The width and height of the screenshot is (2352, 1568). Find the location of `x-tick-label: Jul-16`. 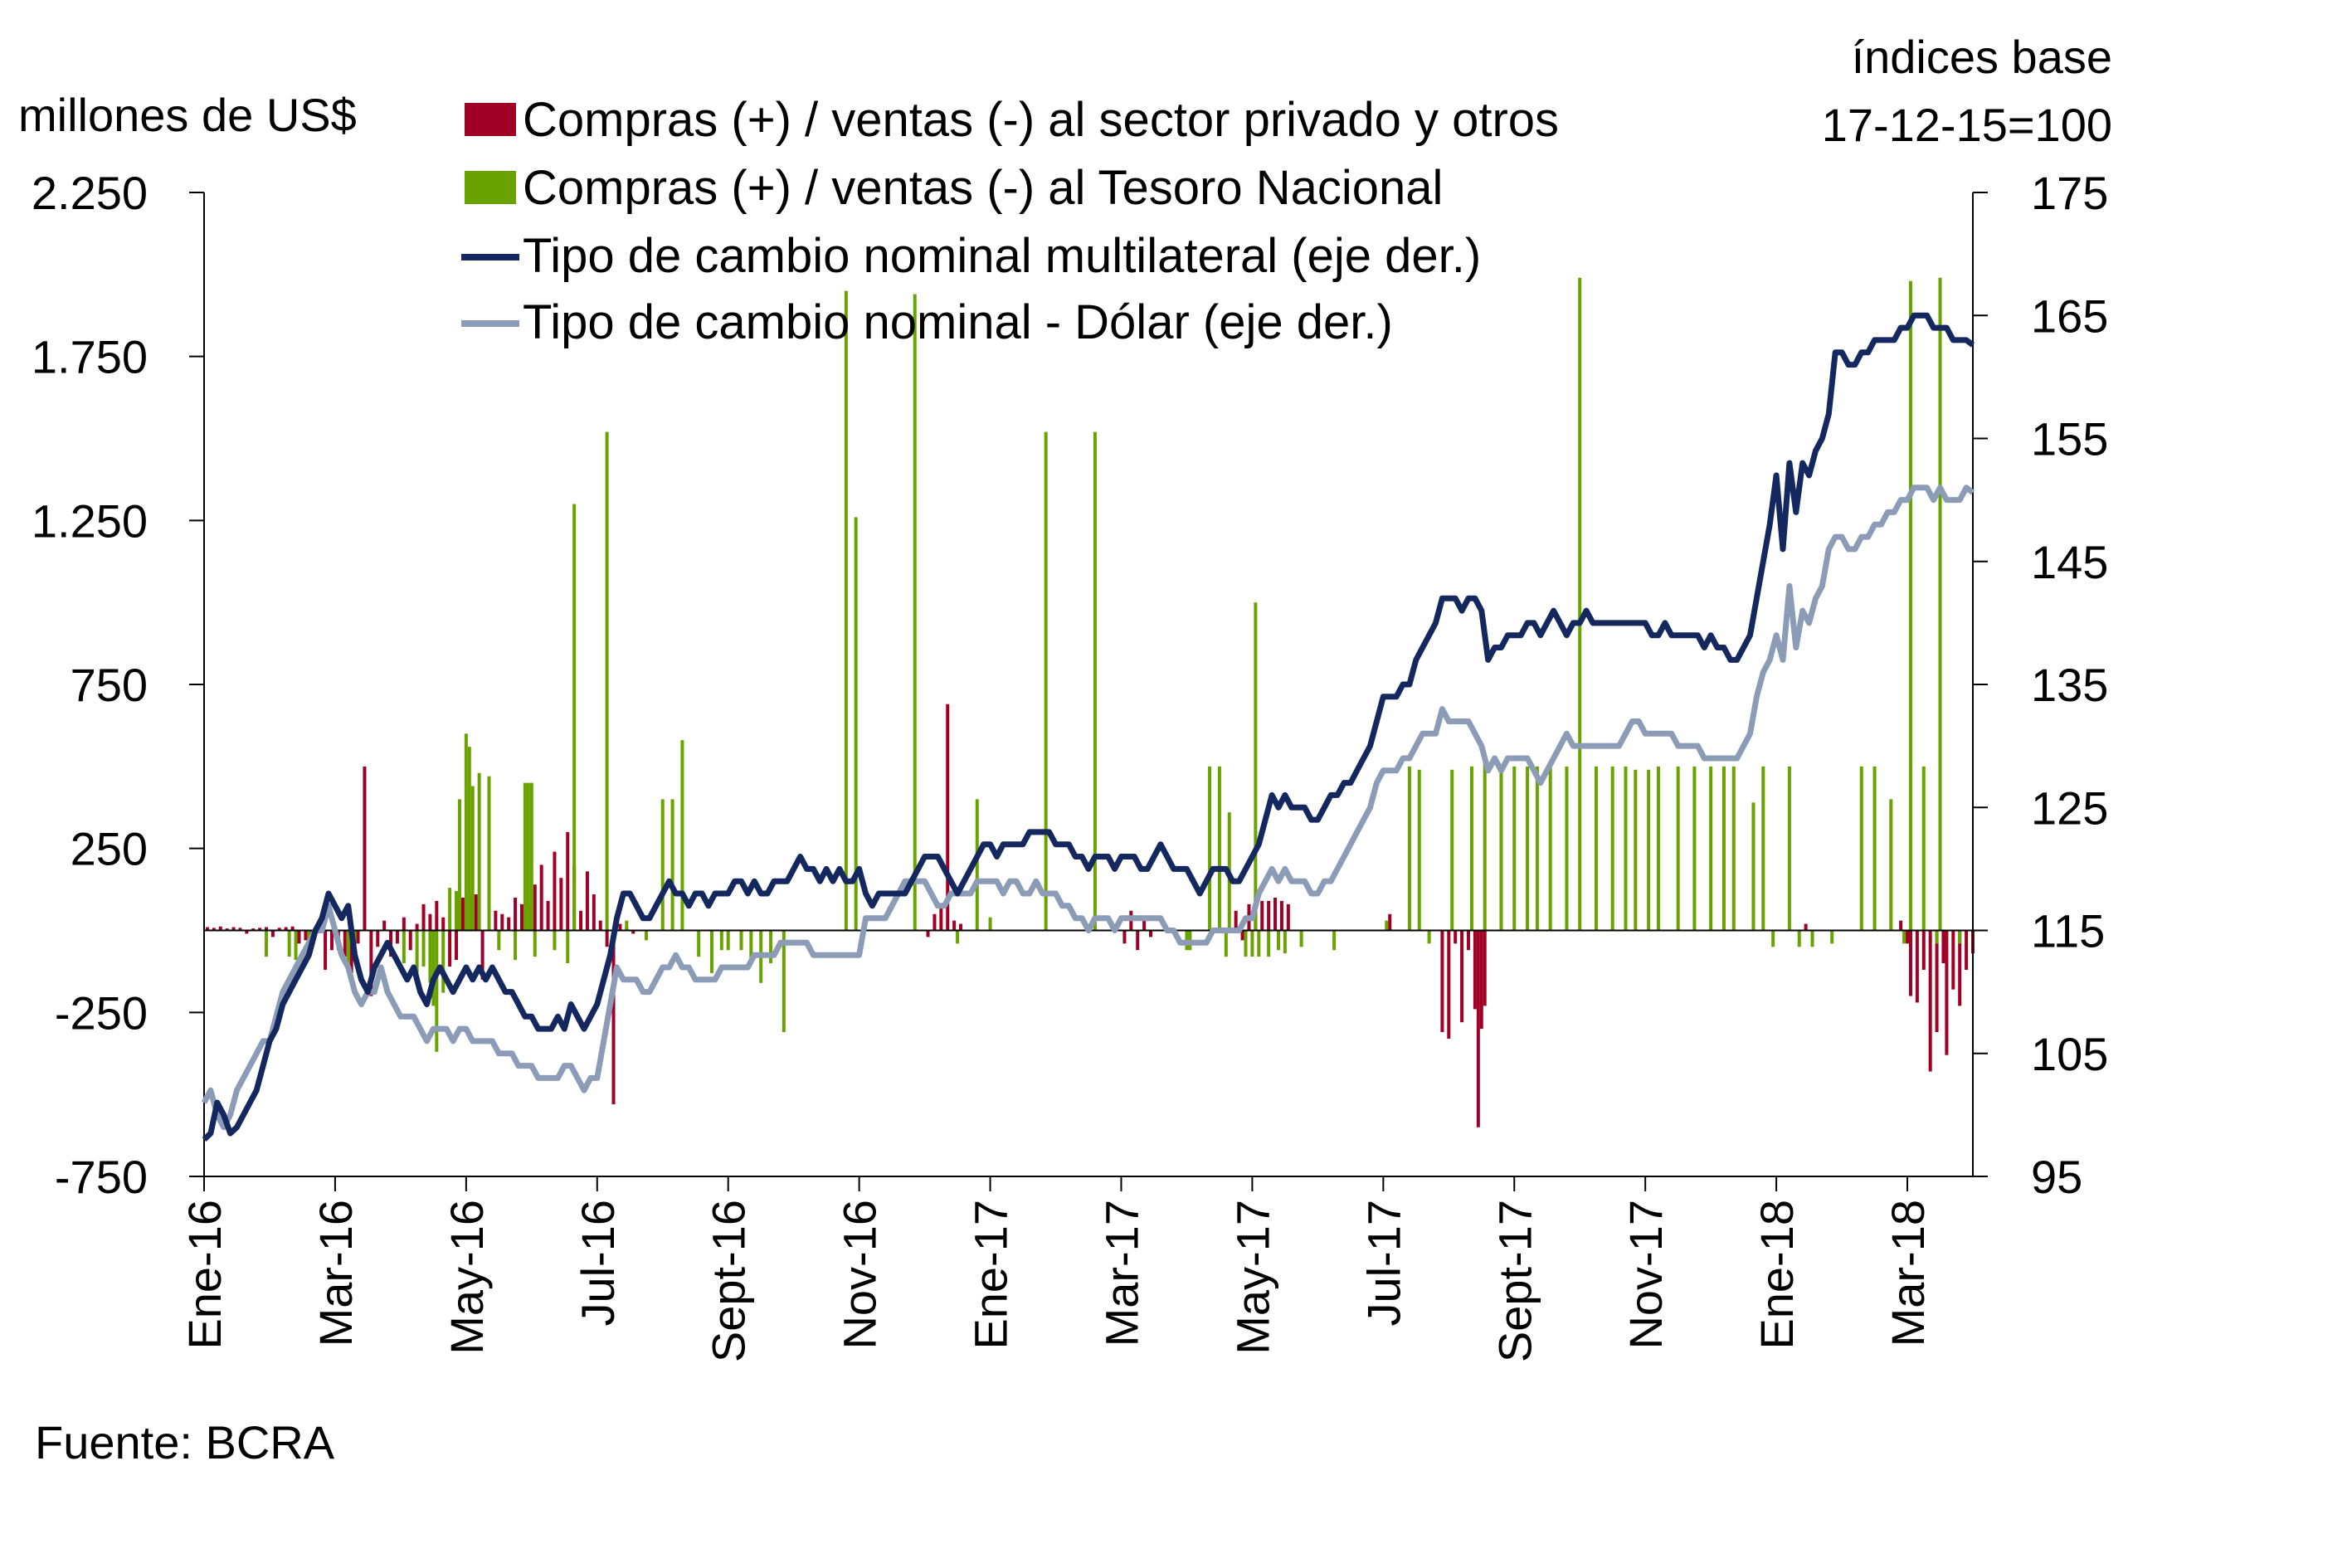

x-tick-label: Jul-16 is located at coordinates (598, 1263).